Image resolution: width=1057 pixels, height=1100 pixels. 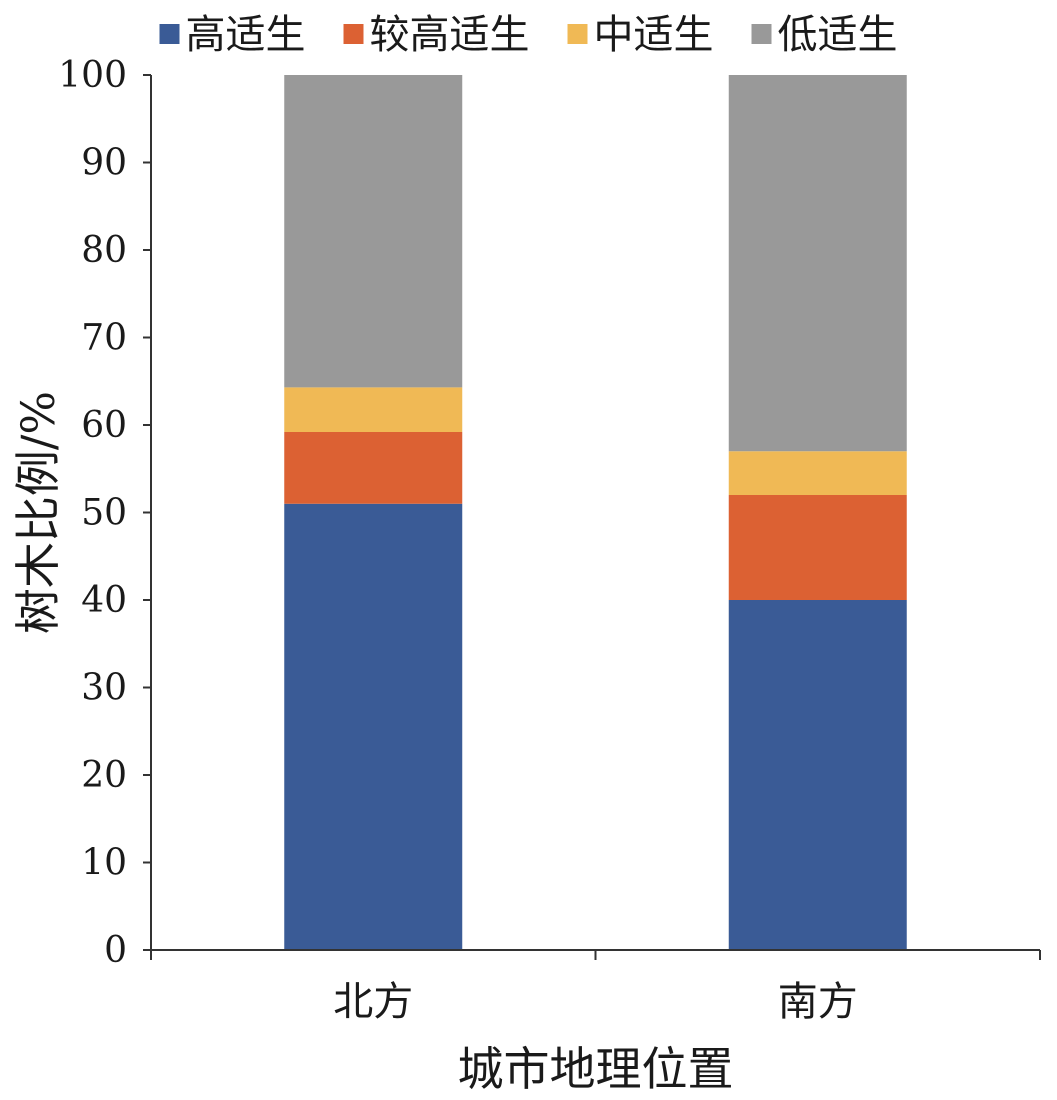 I want to click on y-axis-title: 树木比例/%, so click(x=38, y=512).